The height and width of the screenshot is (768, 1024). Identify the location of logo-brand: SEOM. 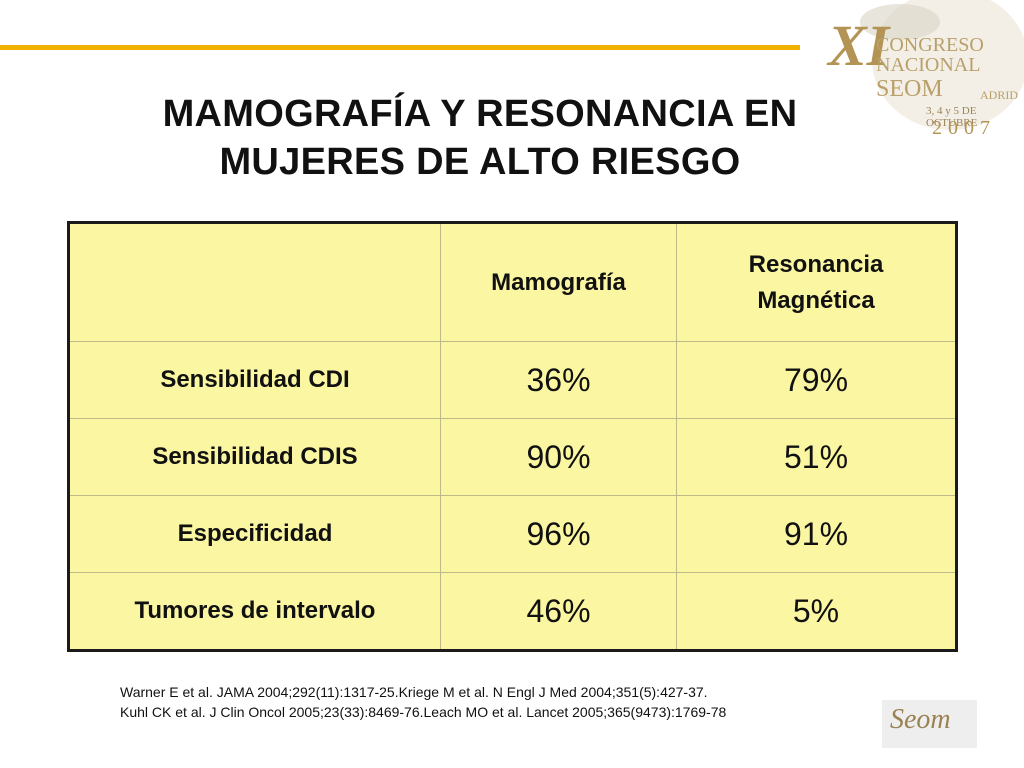
(909, 89).